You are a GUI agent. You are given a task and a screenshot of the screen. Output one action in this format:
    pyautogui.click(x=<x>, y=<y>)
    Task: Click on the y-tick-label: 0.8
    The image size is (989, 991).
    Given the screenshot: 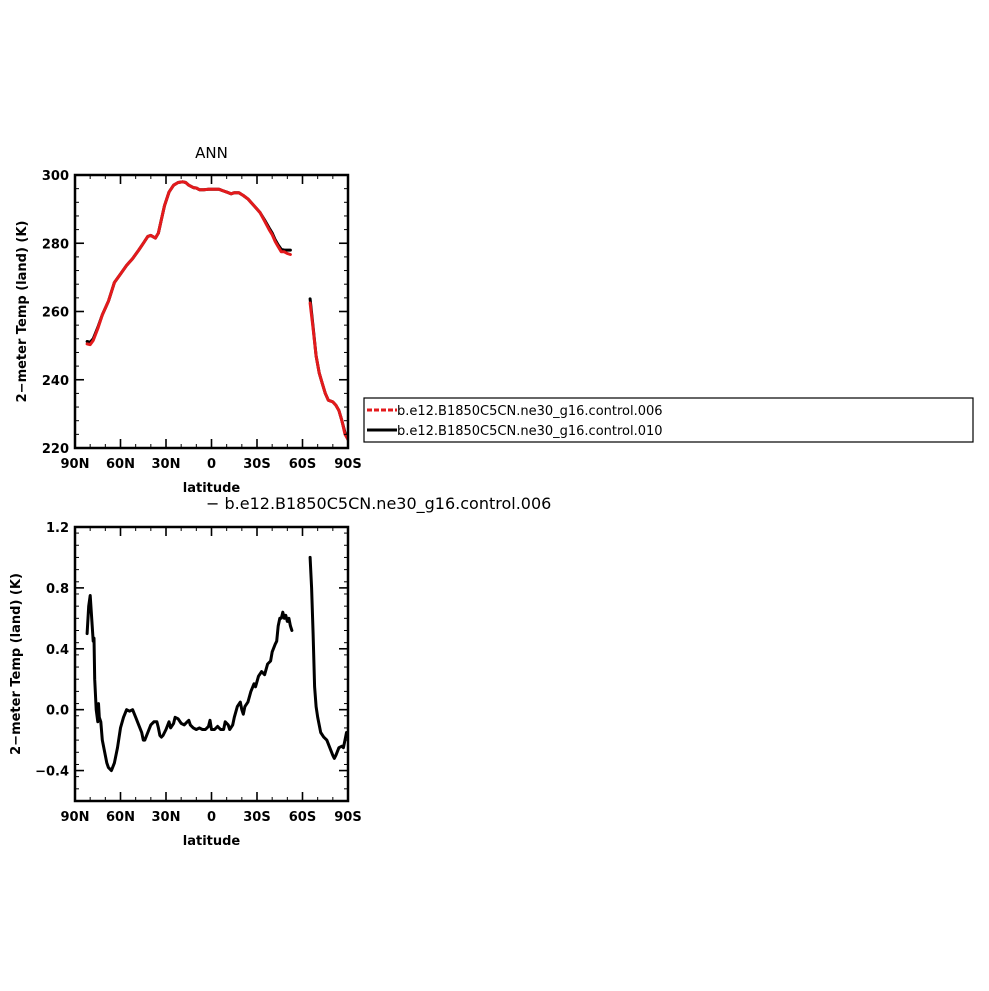 What is the action you would take?
    pyautogui.click(x=57, y=589)
    